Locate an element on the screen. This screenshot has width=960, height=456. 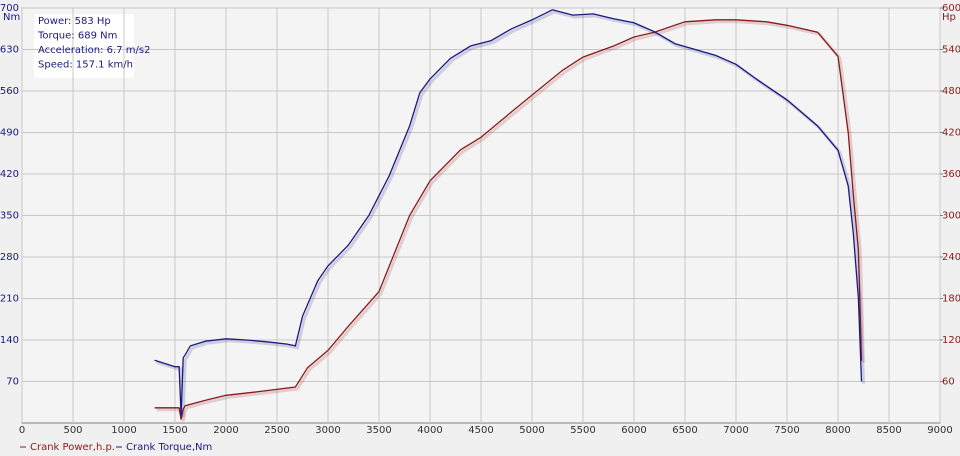
y2-tick-label: 300 is located at coordinates (951, 216).